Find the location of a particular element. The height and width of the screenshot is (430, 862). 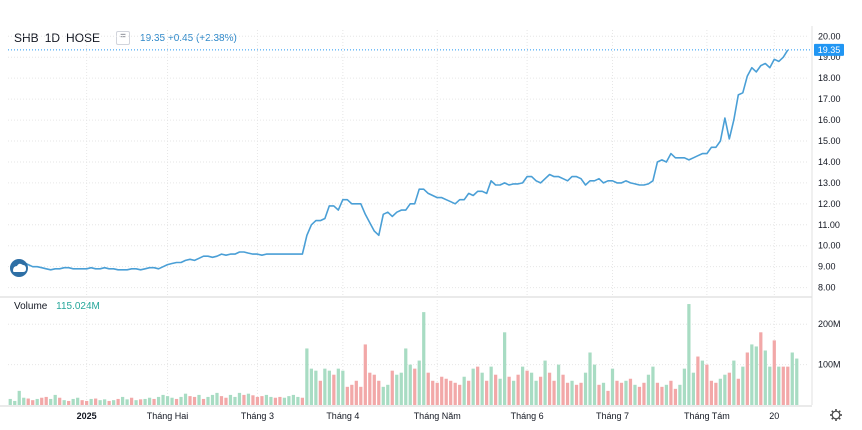

volume-axis-tick: 100M is located at coordinates (829, 365).